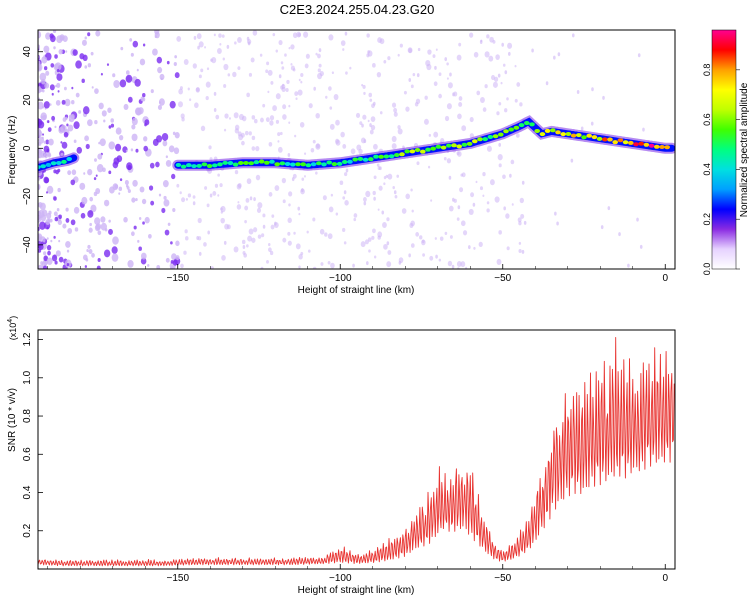 The height and width of the screenshot is (600, 750). What do you see at coordinates (707, 70) in the screenshot?
I see `colorbar-tick-label: 0.8` at bounding box center [707, 70].